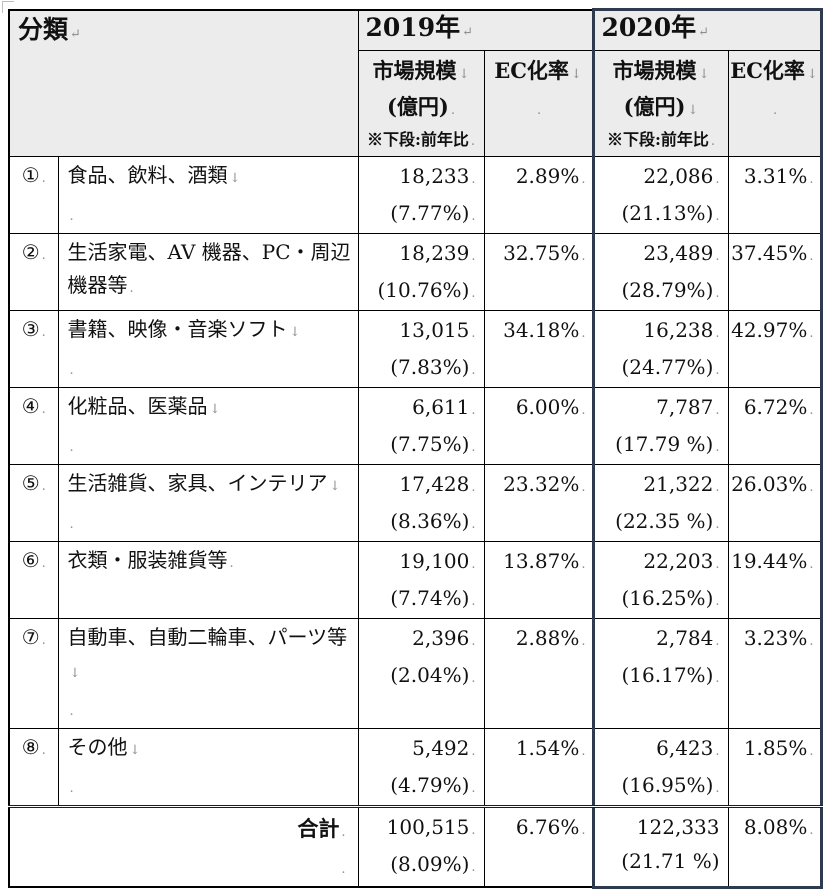  Describe the element at coordinates (430, 444) in the screenshot. I see `yoy-value: (7.75%)` at that location.